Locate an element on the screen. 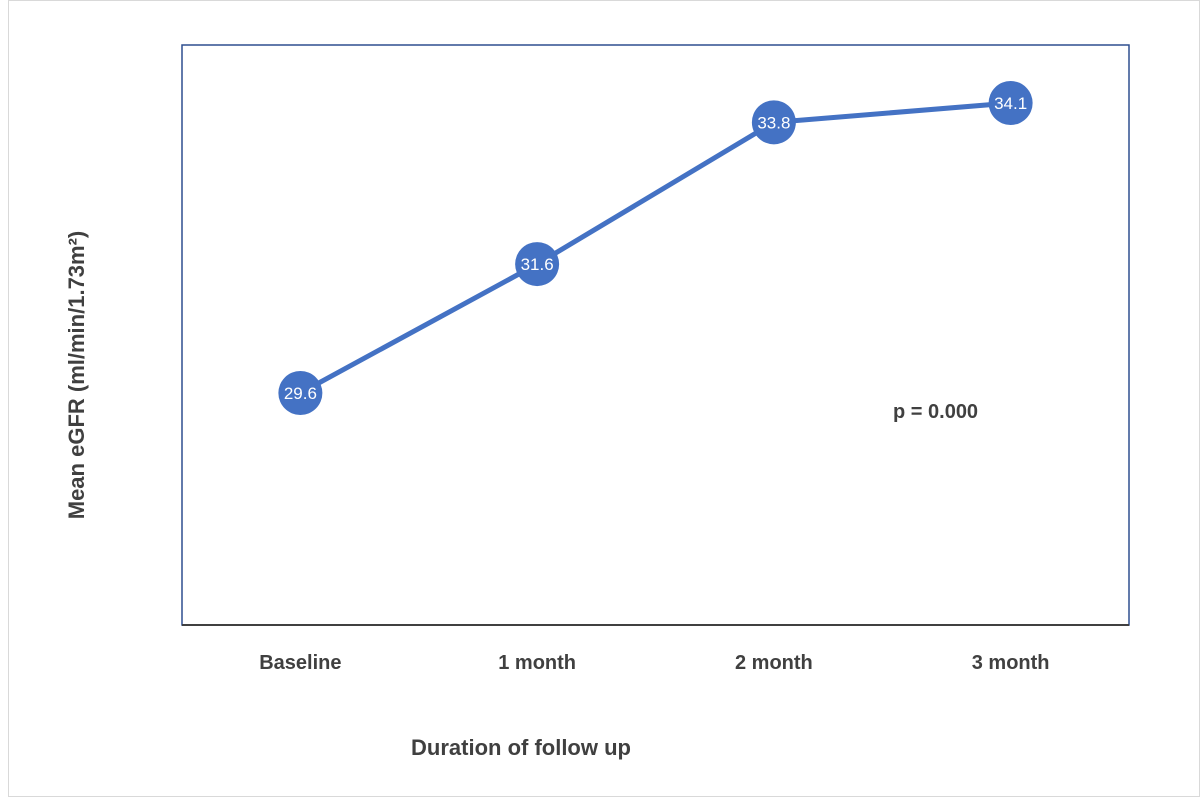 The image size is (1203, 800). x-tick-label: Baseline is located at coordinates (300, 663).